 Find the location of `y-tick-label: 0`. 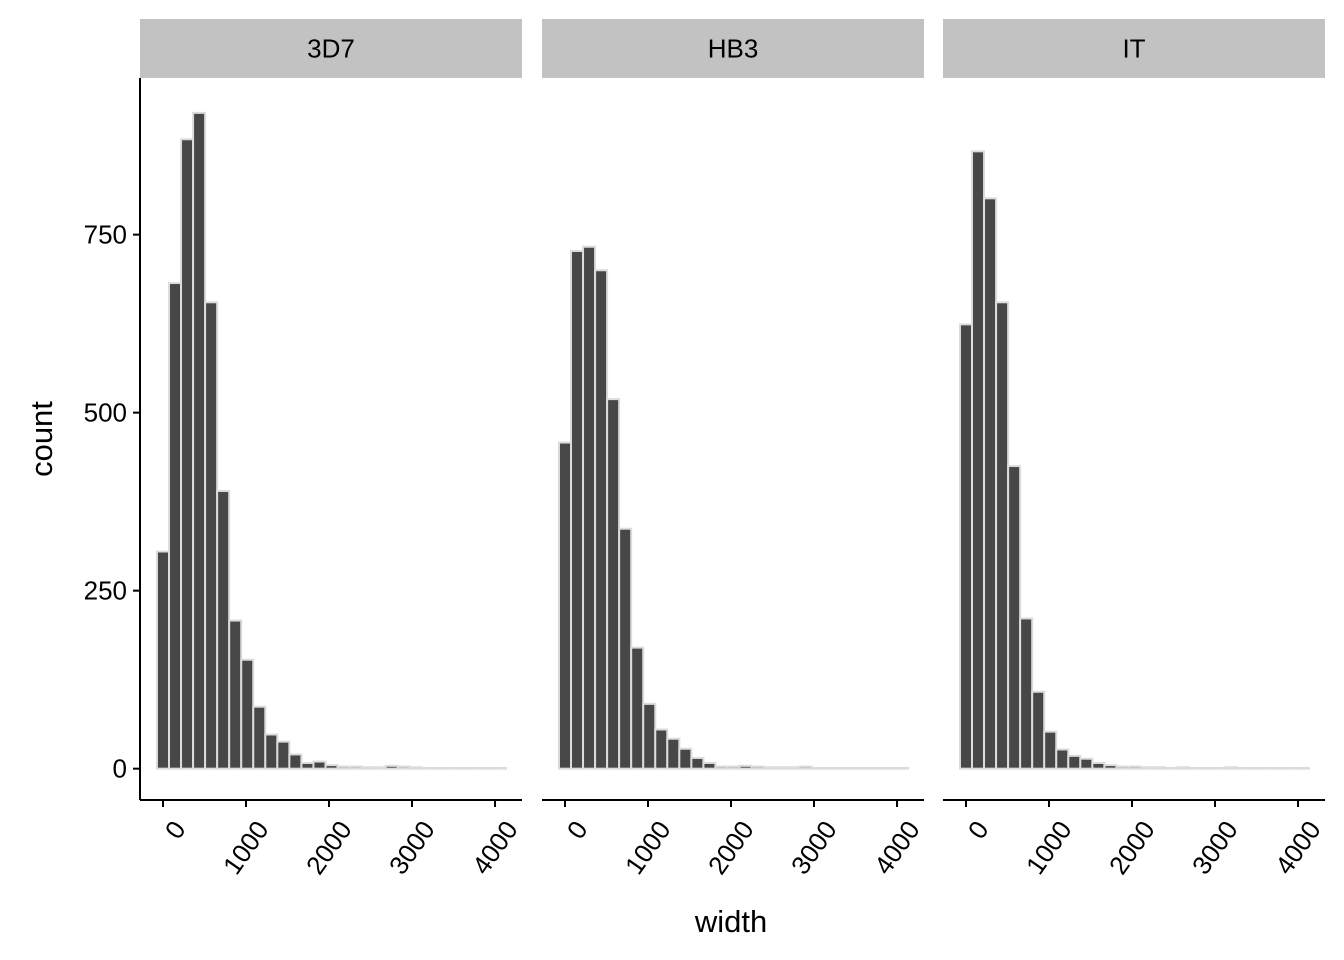

y-tick-label: 0 is located at coordinates (120, 769).